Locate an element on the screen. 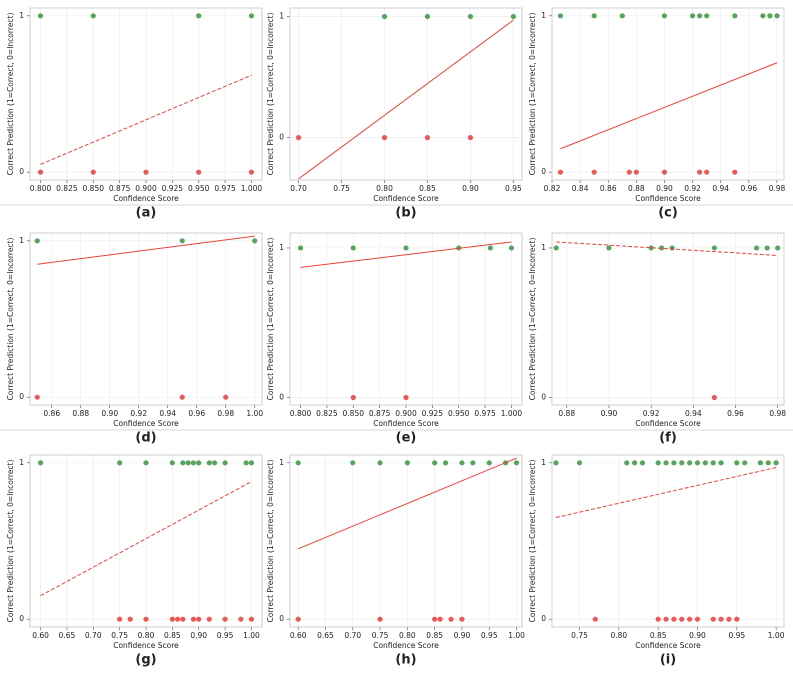 This screenshot has height=680, width=793. caption: (e) is located at coordinates (406, 438).